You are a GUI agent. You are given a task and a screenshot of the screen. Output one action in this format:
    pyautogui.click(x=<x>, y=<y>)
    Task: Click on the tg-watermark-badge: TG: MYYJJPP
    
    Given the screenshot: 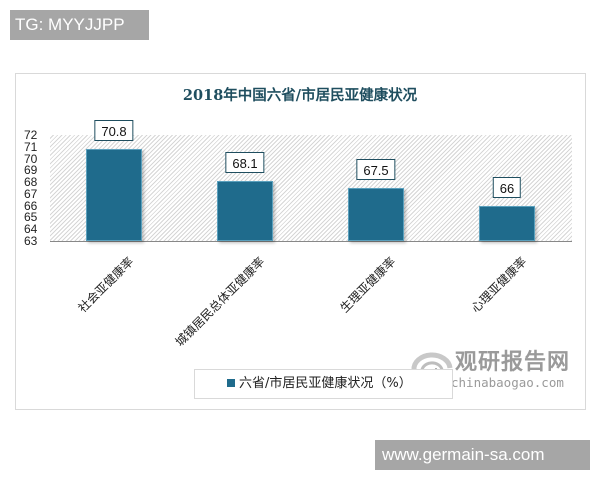 What is the action you would take?
    pyautogui.click(x=79, y=25)
    